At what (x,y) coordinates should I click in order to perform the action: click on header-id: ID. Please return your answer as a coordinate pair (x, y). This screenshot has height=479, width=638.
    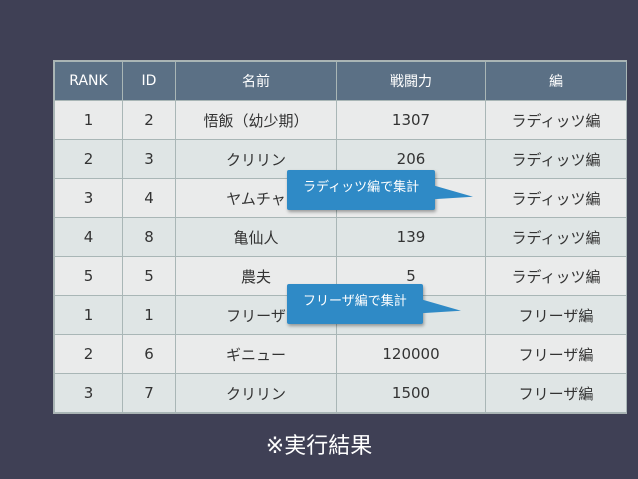
    Looking at the image, I should click on (149, 81).